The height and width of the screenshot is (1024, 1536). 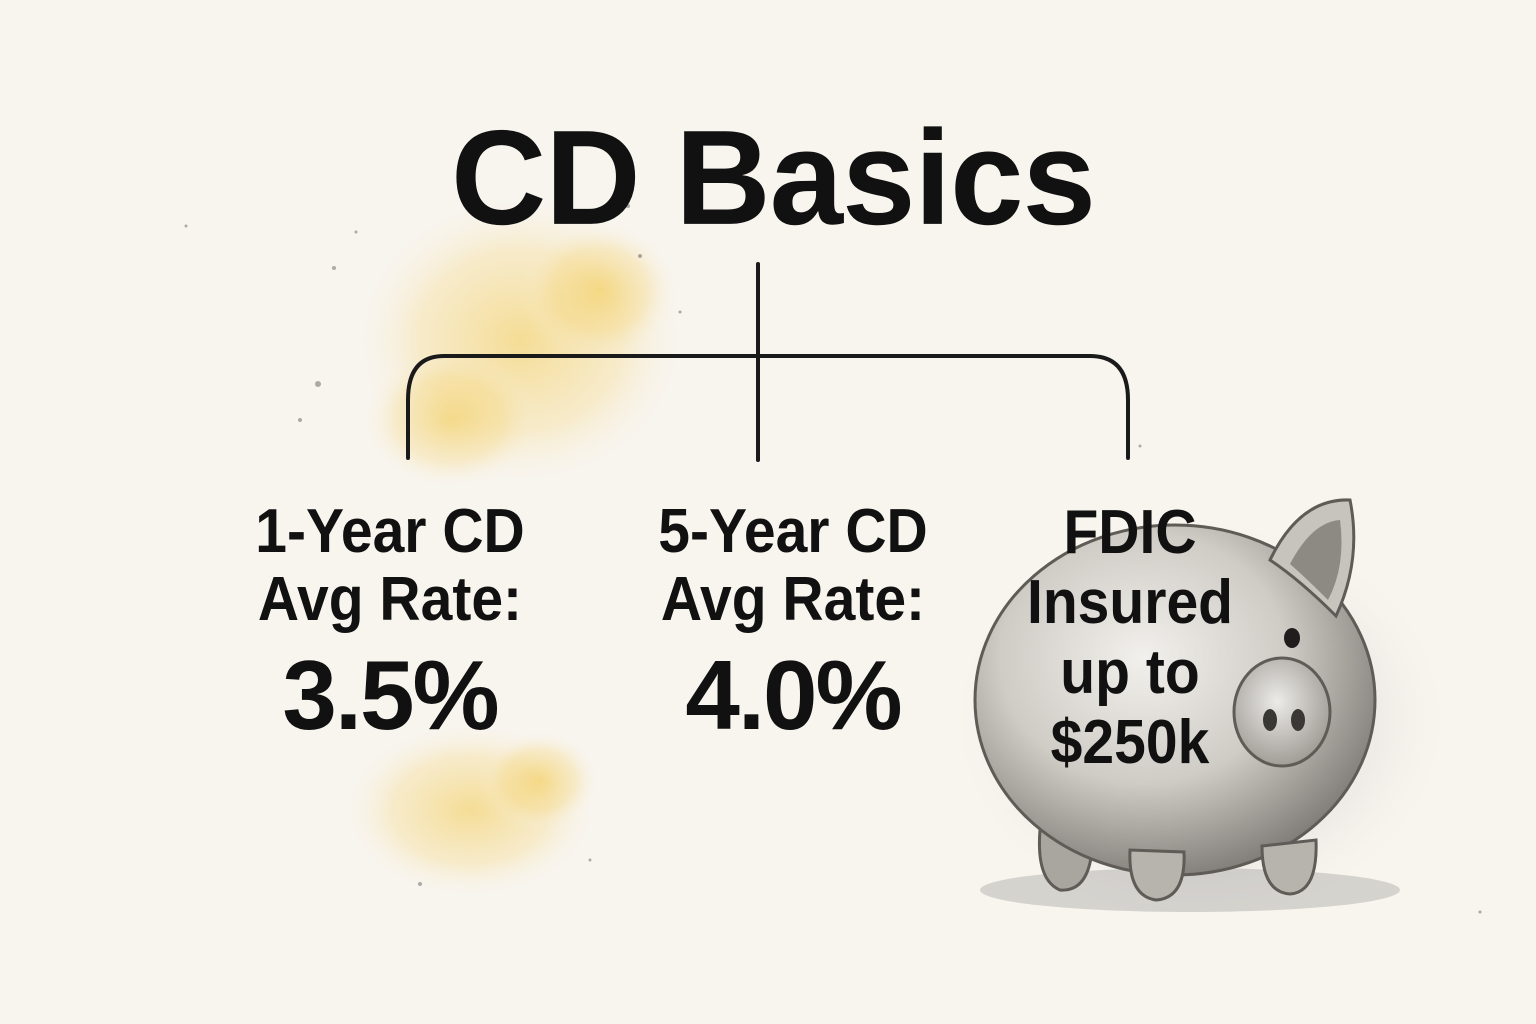 What do you see at coordinates (1130, 602) in the screenshot?
I see `node-3-label-line-2: Insured` at bounding box center [1130, 602].